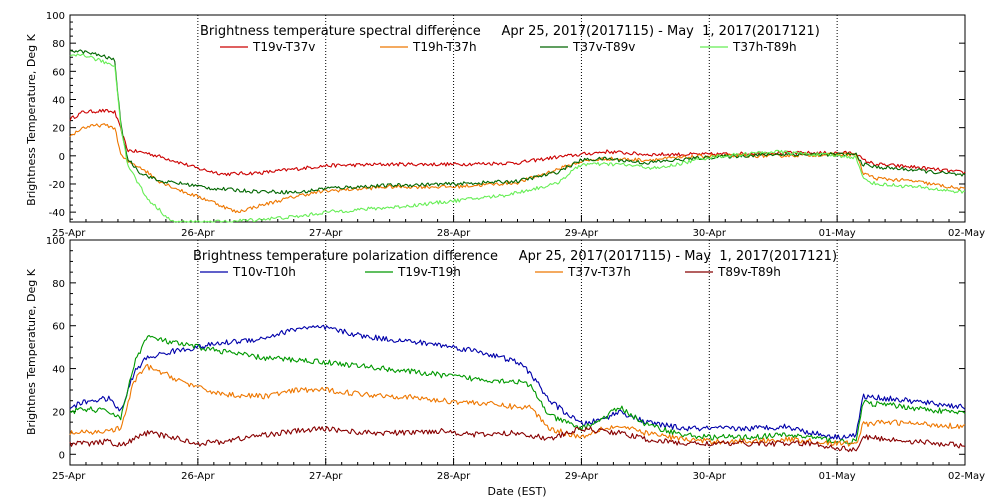  What do you see at coordinates (429, 272) in the screenshot?
I see `legend-label: T19v-T19h` at bounding box center [429, 272].